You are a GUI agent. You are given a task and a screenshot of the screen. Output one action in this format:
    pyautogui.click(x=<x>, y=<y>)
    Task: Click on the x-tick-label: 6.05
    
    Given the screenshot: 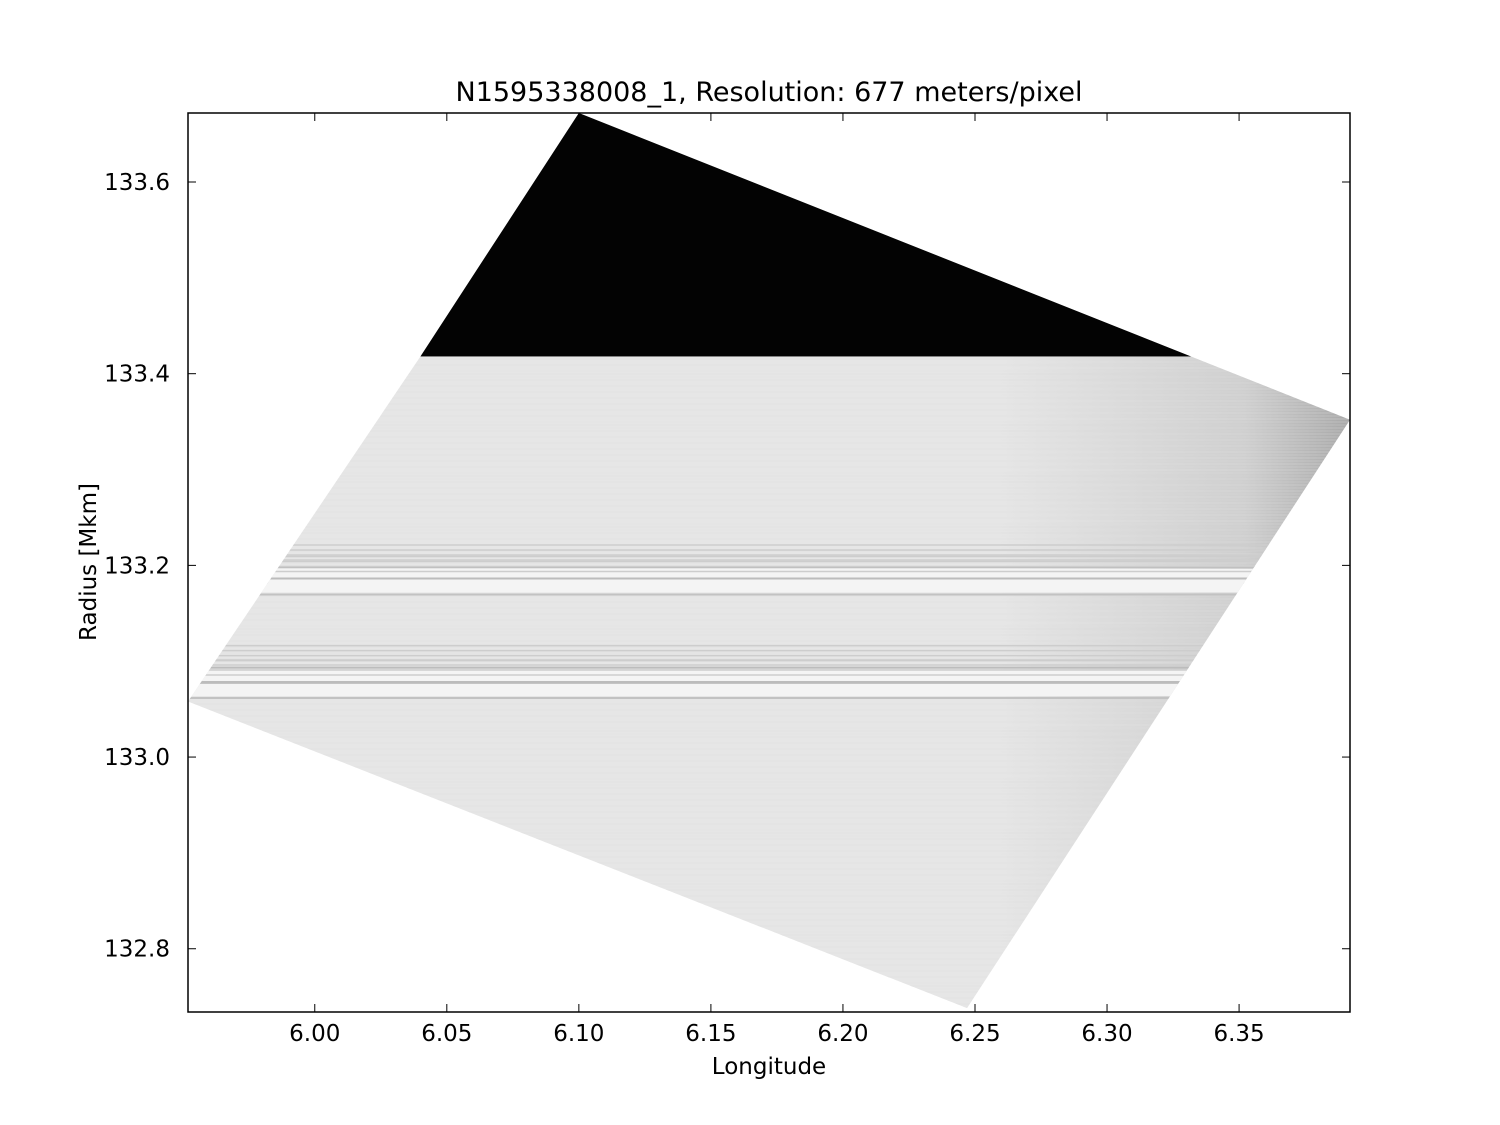 What is the action you would take?
    pyautogui.click(x=446, y=1034)
    